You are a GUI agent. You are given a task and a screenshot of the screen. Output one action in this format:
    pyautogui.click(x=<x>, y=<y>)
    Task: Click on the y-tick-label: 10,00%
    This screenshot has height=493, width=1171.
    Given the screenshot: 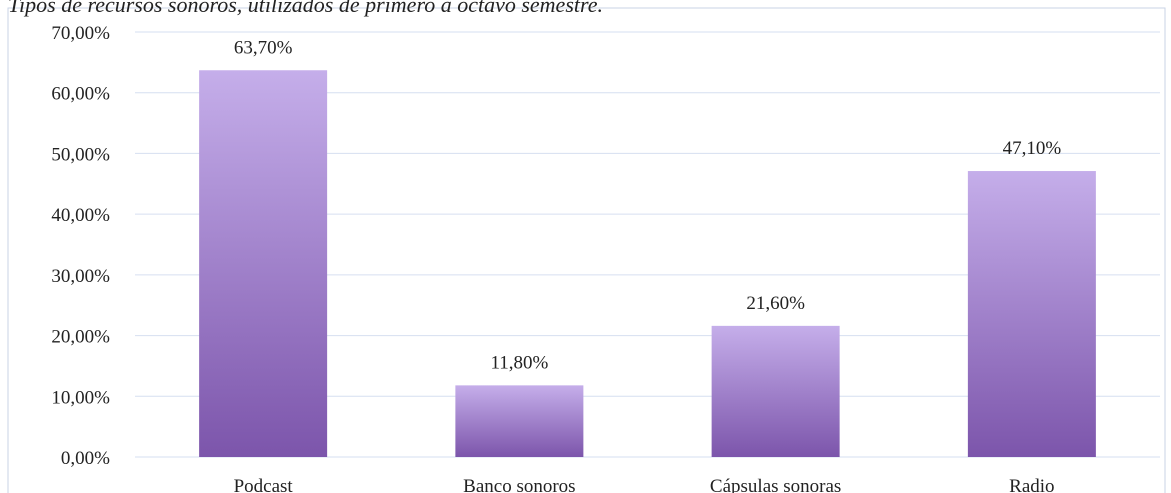 What is the action you would take?
    pyautogui.click(x=80, y=397)
    